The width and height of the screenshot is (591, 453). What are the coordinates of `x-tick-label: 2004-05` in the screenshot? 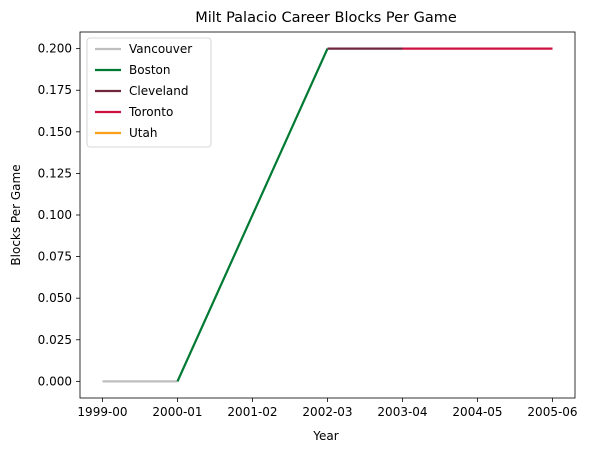 It's located at (477, 412).